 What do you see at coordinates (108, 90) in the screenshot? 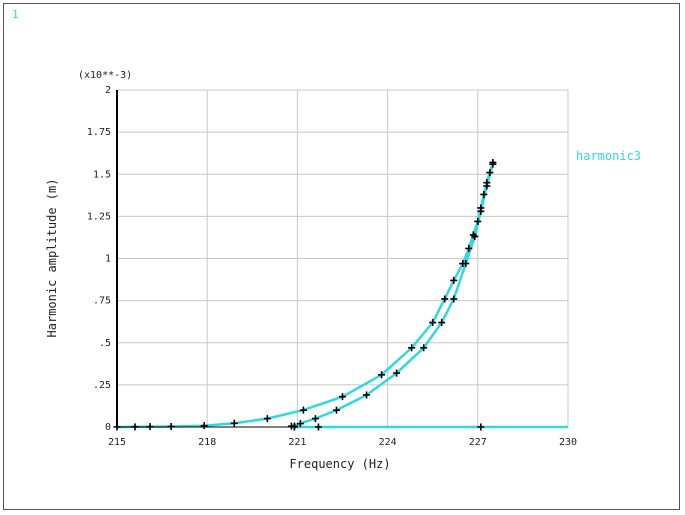
I see `y-tick-label-8: 2` at bounding box center [108, 90].